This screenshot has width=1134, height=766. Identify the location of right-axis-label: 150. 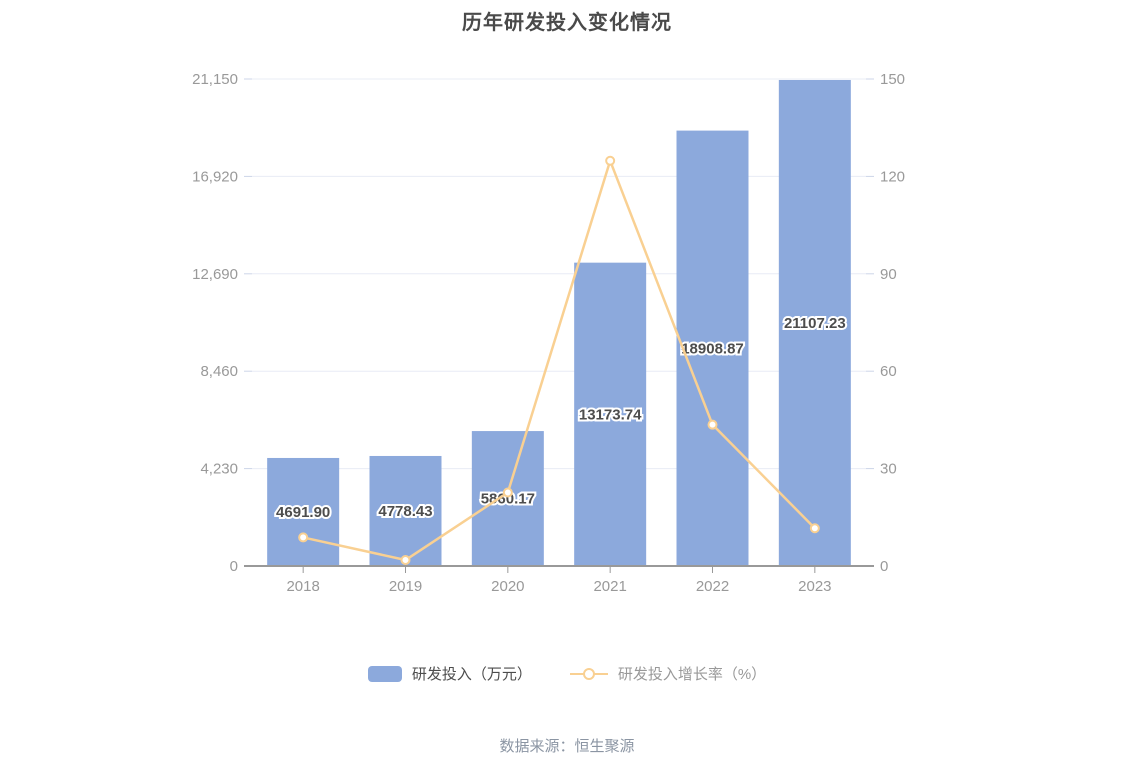
(892, 79).